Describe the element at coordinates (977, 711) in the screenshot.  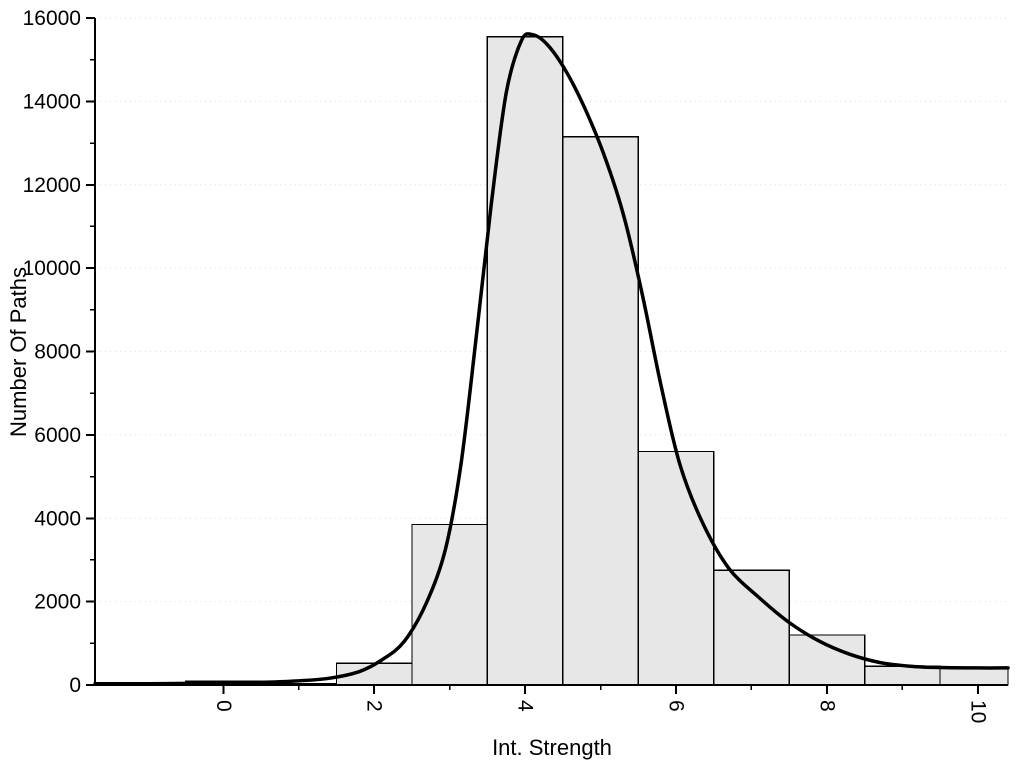
I see `x-tick-label: 10` at that location.